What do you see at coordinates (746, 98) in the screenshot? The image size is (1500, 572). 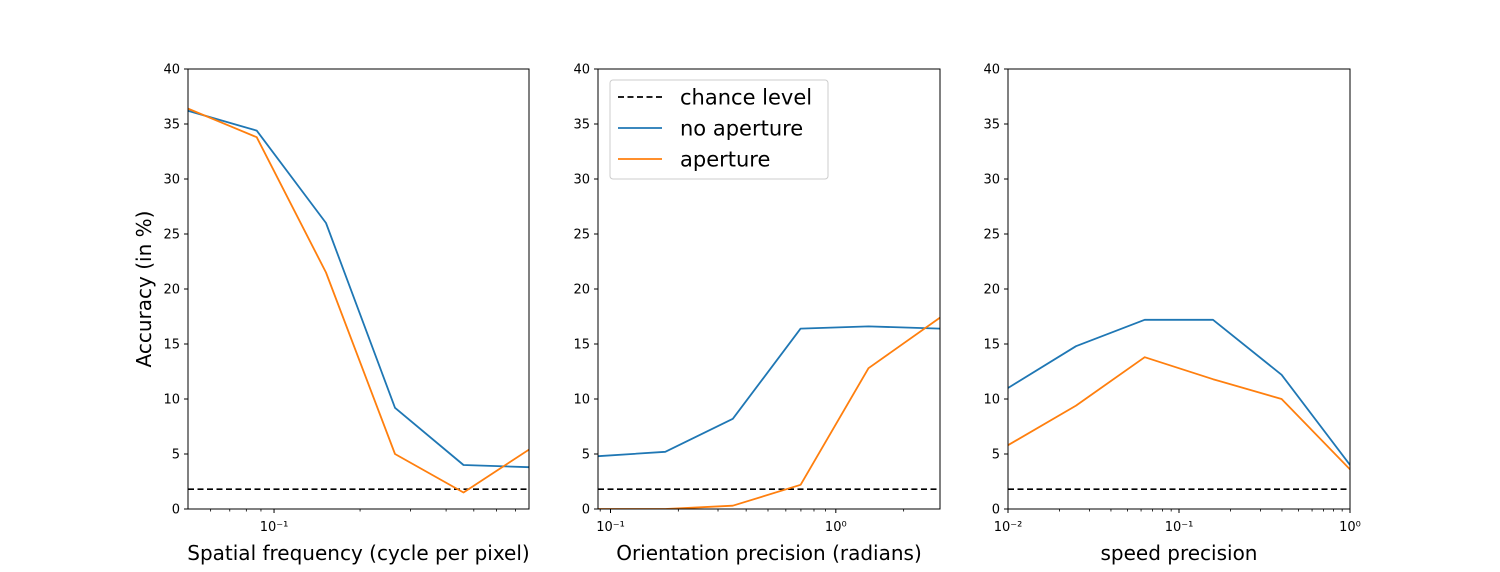 I see `legend-label-chance-level: chance level` at bounding box center [746, 98].